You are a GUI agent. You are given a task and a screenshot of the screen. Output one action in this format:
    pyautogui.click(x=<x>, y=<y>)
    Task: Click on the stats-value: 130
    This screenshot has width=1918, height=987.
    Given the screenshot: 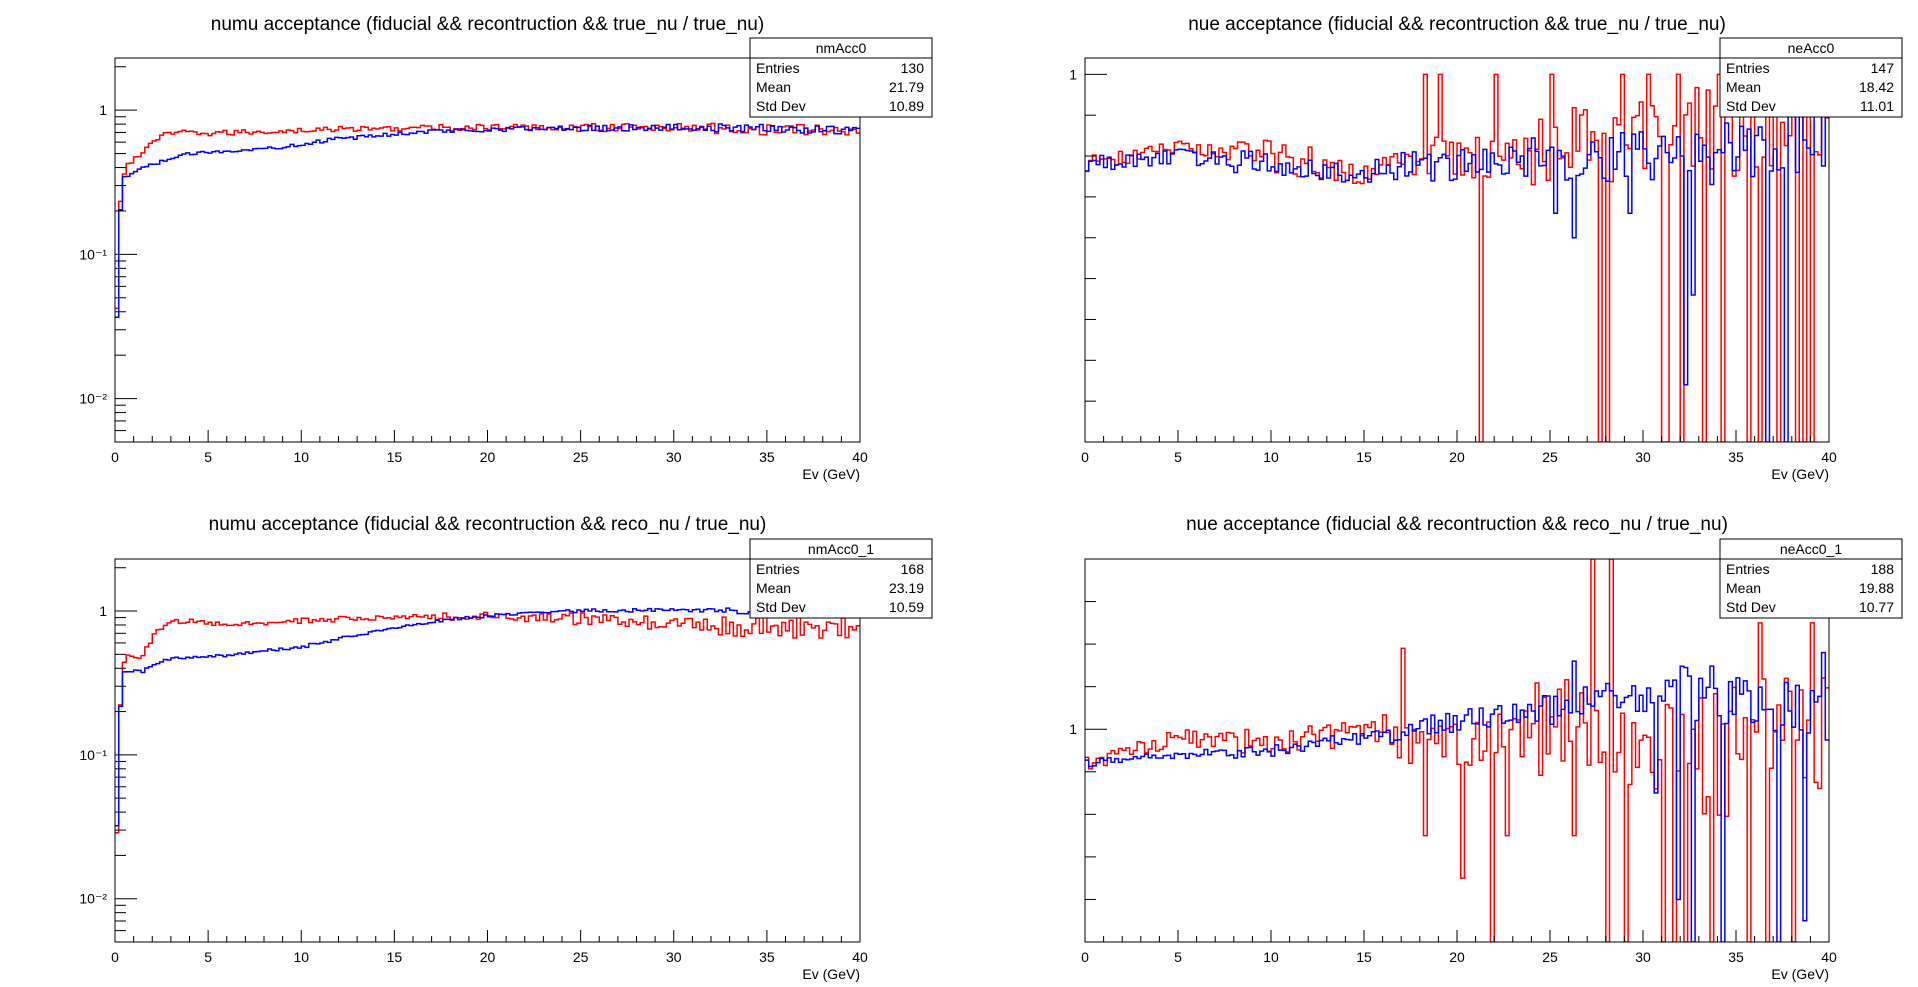 What is the action you would take?
    pyautogui.click(x=913, y=68)
    